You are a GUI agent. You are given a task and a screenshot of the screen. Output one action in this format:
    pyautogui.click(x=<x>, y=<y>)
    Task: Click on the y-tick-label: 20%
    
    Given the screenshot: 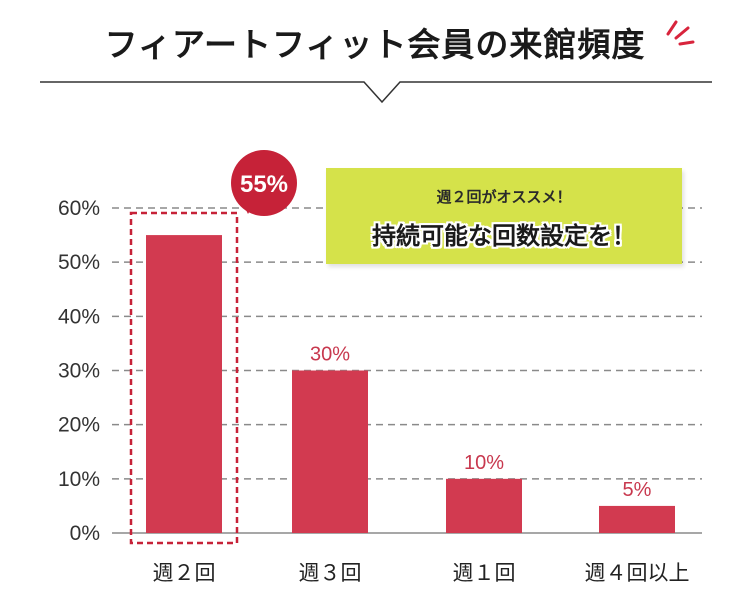 What is the action you would take?
    pyautogui.click(x=79, y=425)
    